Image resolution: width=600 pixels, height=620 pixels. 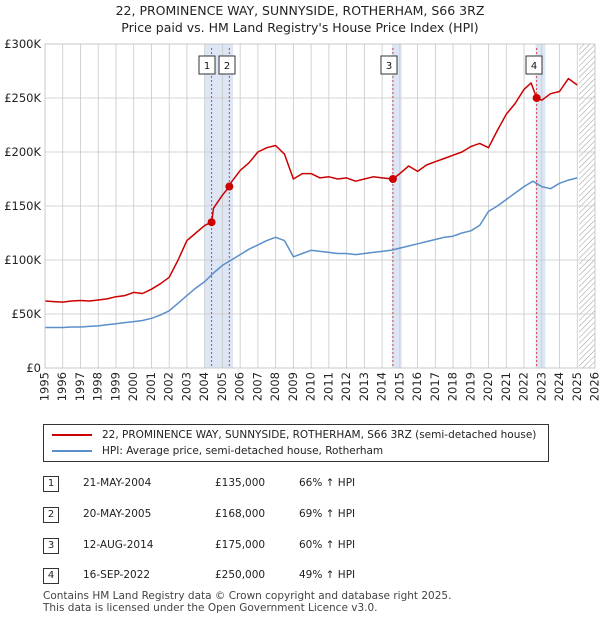 What do you see at coordinates (169, 386) in the screenshot?
I see `x-tick-label: 2002` at bounding box center [169, 386].